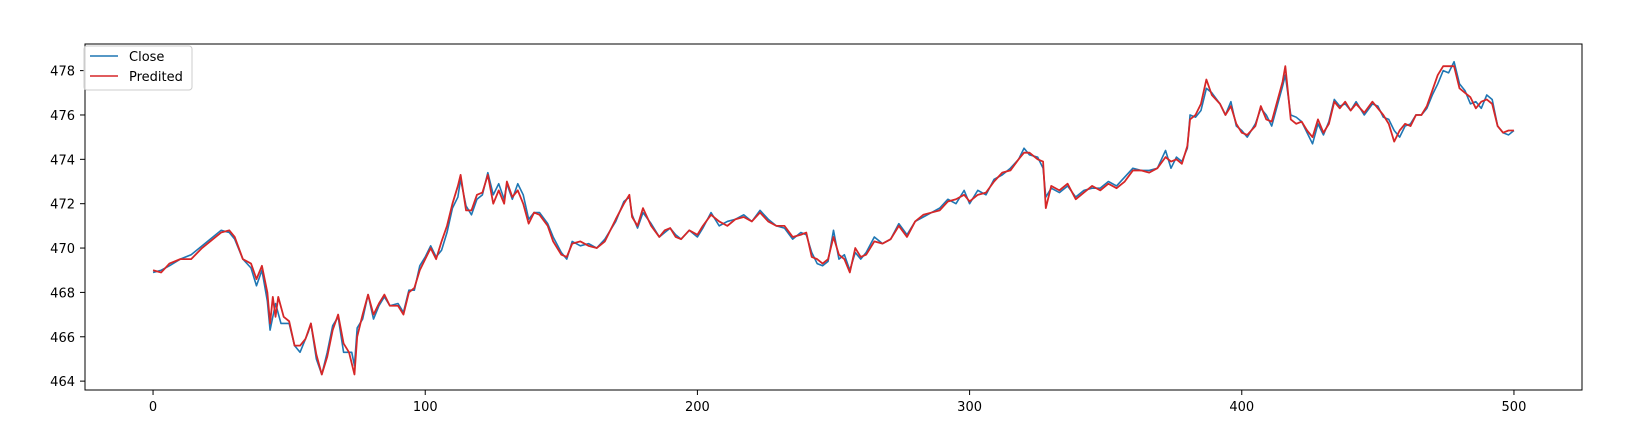  What do you see at coordinates (153, 407) in the screenshot?
I see `x-tick-label: 0` at bounding box center [153, 407].